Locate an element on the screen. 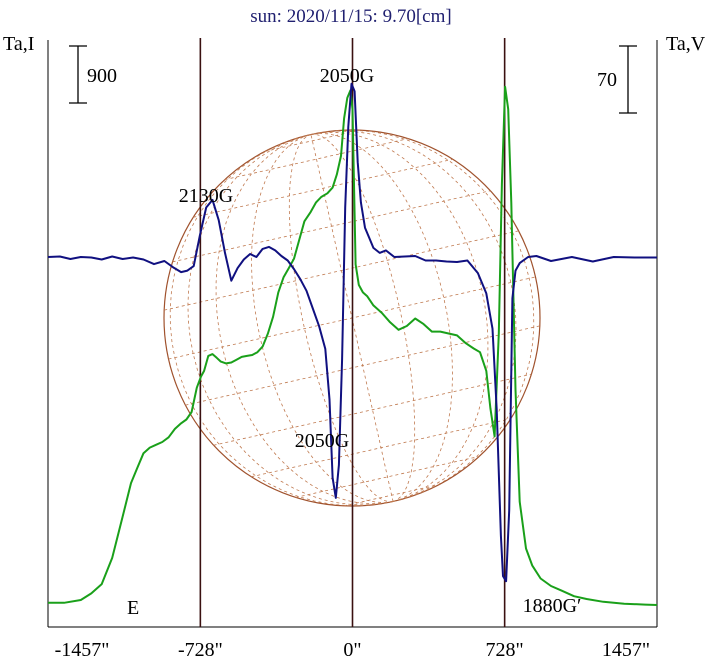 This screenshot has height=662, width=708. scale-bar-right is located at coordinates (628, 79).